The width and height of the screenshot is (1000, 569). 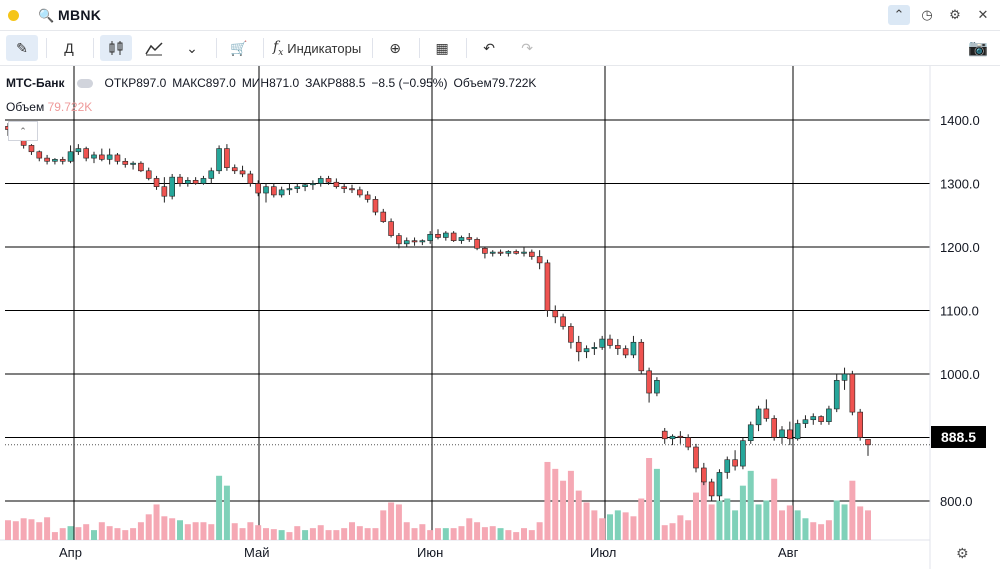 What do you see at coordinates (983, 14) in the screenshot?
I see `close-icon: ✕` at bounding box center [983, 14].